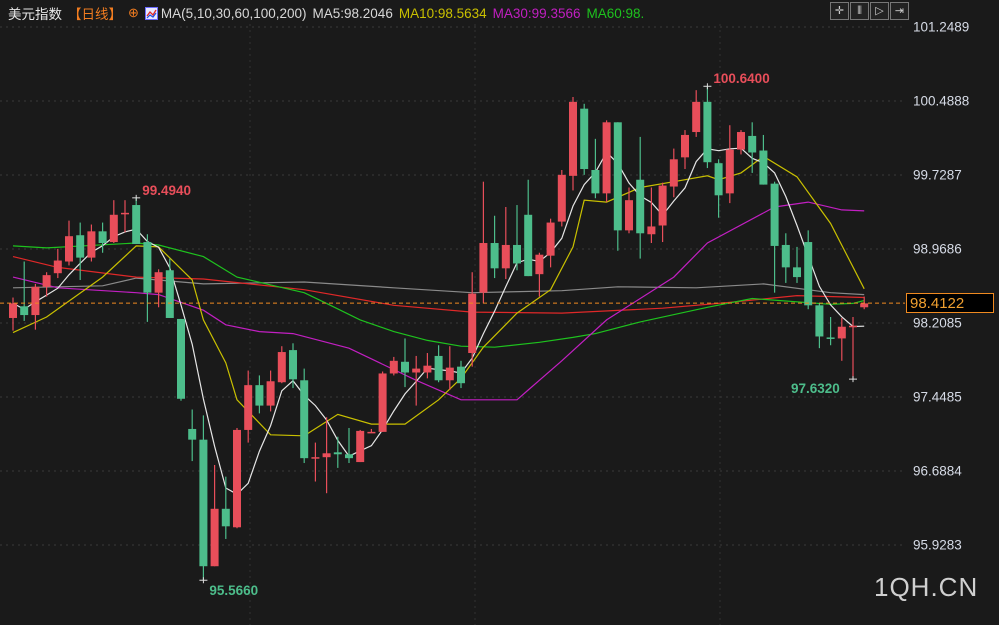  What do you see at coordinates (941, 27) in the screenshot?
I see `y-tick-label: 101.2489` at bounding box center [941, 27].